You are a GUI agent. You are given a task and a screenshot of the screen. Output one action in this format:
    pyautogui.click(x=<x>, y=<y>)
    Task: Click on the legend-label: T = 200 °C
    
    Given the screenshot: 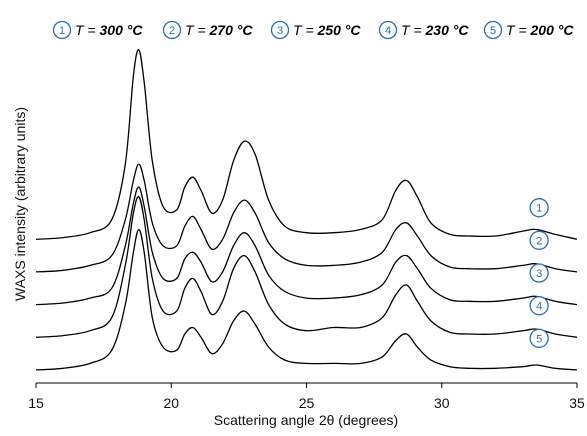 What is the action you would take?
    pyautogui.click(x=540, y=30)
    